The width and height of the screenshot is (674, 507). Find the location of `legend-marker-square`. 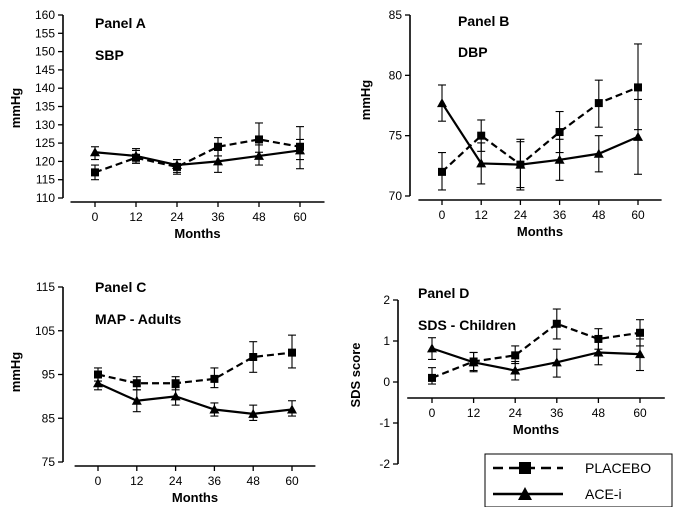

legend-marker-square is located at coordinates (525, 468).